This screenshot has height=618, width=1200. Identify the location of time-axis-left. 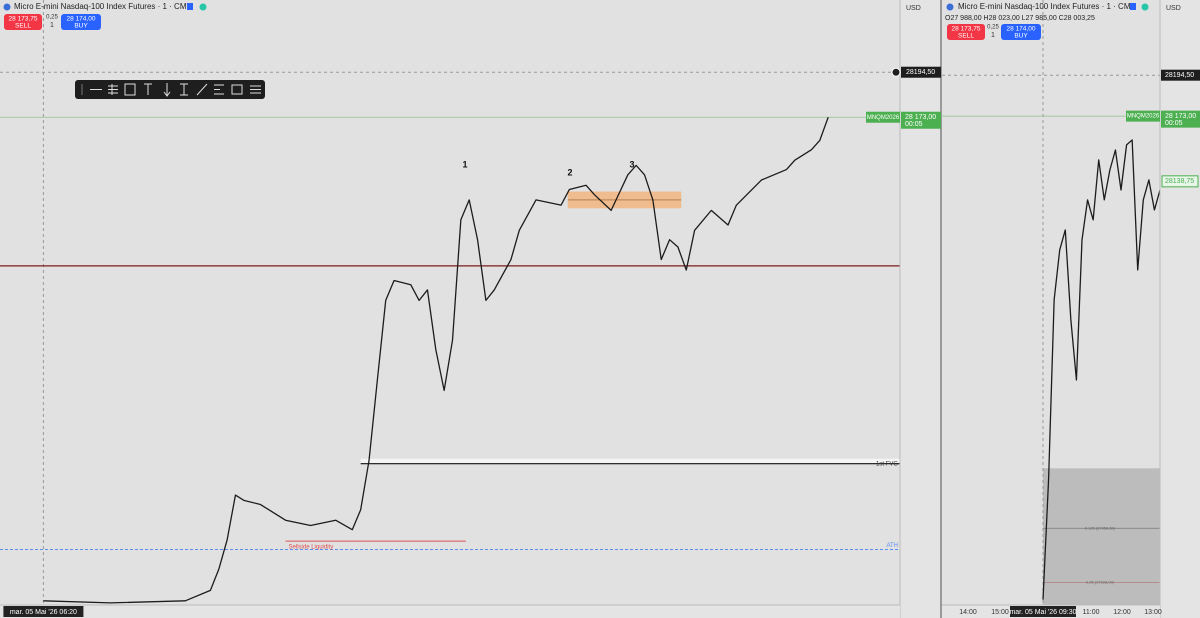
(450, 611).